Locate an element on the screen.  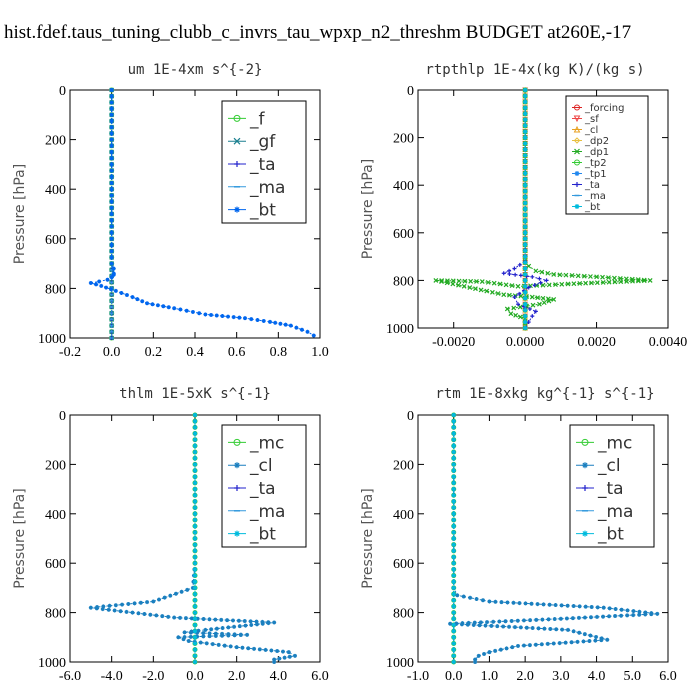
x-tick-label: 0.0000 is located at coordinates (525, 342).